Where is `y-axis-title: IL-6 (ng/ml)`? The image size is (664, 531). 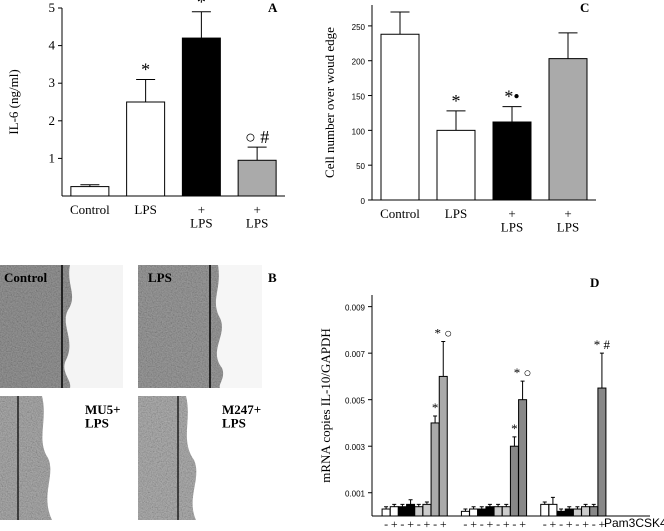 y-axis-title: IL-6 (ng/ml) is located at coordinates (13, 101).